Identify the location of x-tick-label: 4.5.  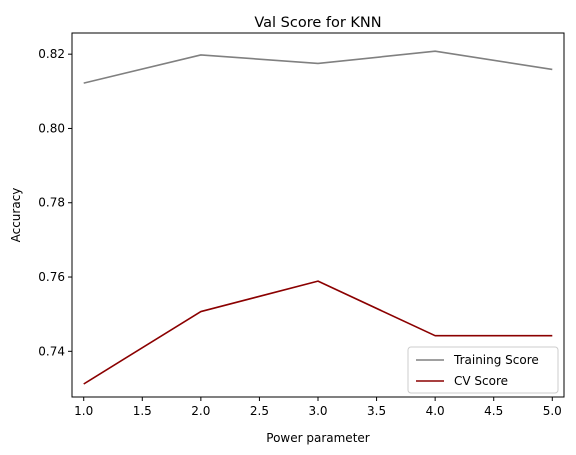
(493, 411).